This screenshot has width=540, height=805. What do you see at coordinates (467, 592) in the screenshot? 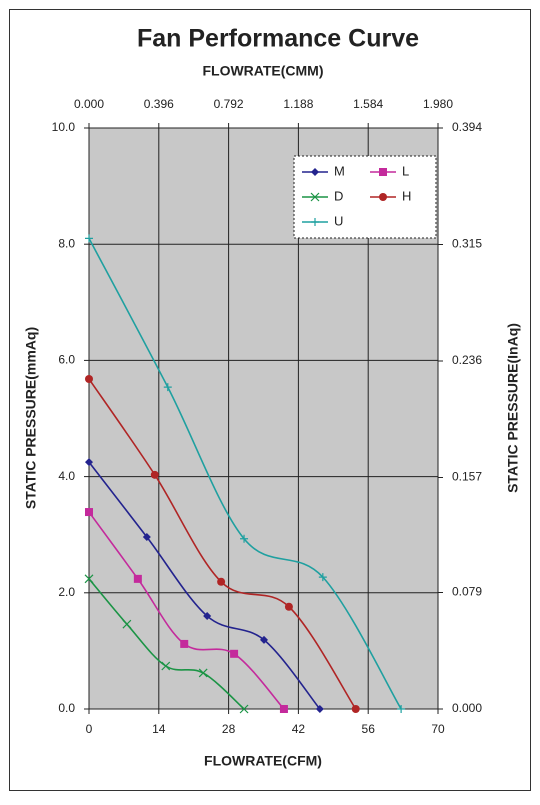
I see `y2-tick-label: 0.079` at bounding box center [467, 592].